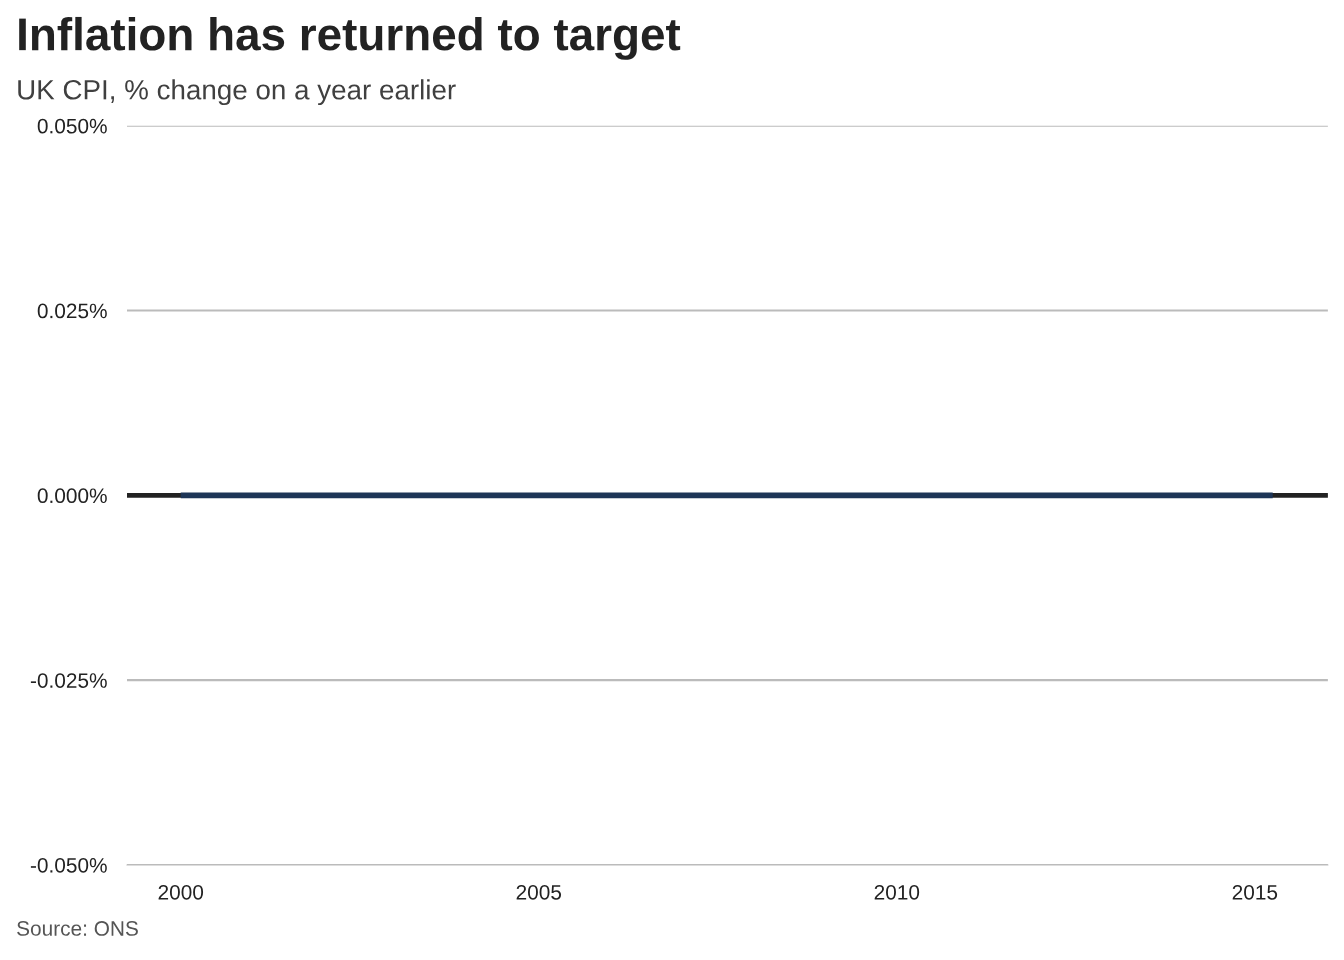  I want to click on y-tick-label: -0.050%, so click(68, 865).